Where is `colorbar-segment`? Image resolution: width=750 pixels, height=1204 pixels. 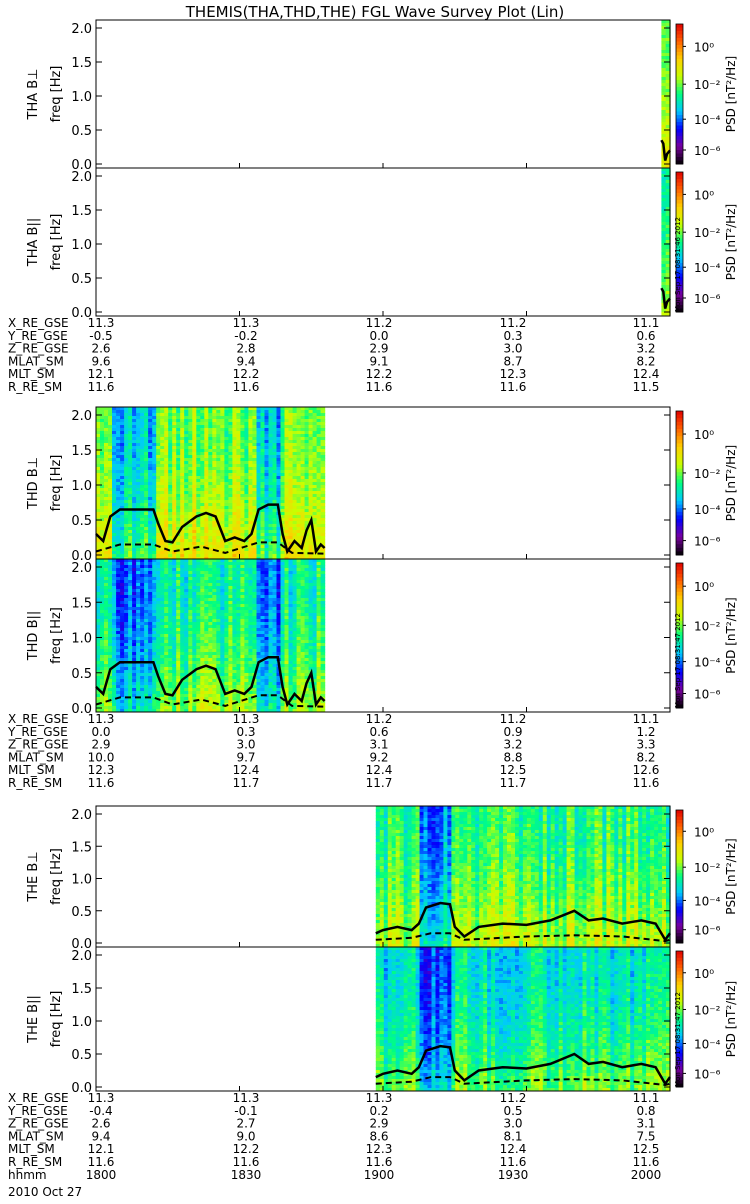
colorbar-segment is located at coordinates (679, 471).